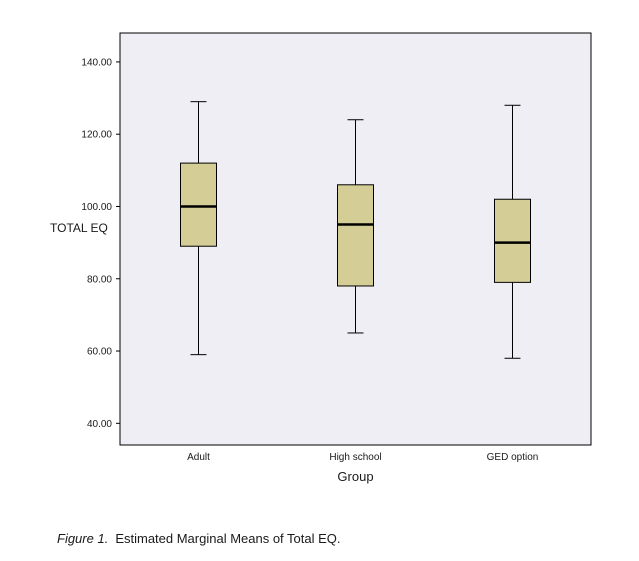 This screenshot has width=639, height=561. Describe the element at coordinates (96, 135) in the screenshot. I see `y-tick-label: 120.00` at that location.